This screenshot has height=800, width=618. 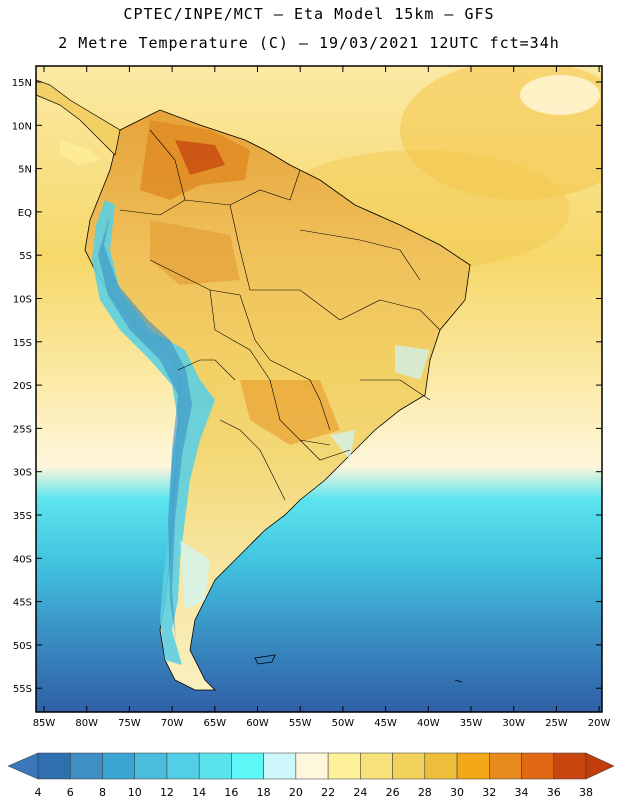 I want to click on colorbar-label: 14, so click(x=199, y=792).